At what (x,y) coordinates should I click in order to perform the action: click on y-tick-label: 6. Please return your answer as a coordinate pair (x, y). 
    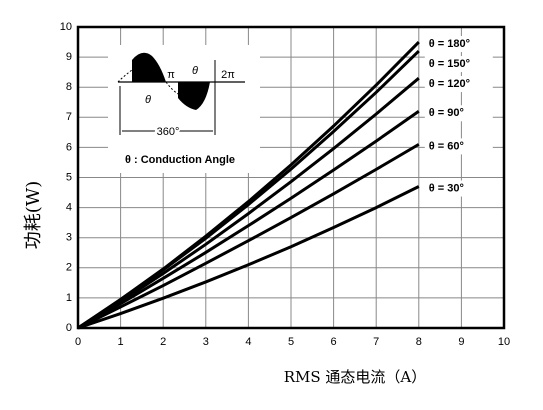
    Looking at the image, I should click on (69, 147).